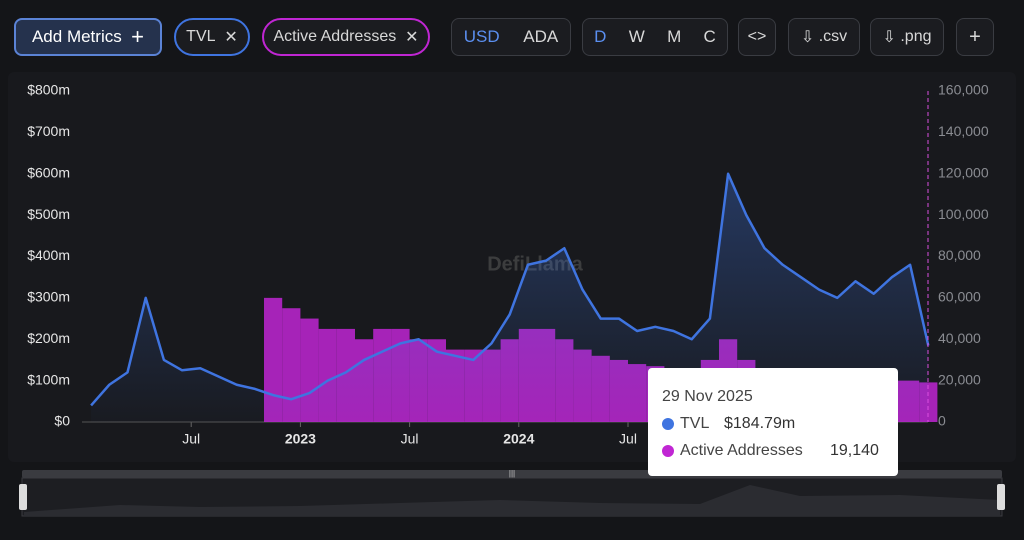 The height and width of the screenshot is (540, 1024). Describe the element at coordinates (959, 255) in the screenshot. I see `y2-tick-label: 80,000` at that location.